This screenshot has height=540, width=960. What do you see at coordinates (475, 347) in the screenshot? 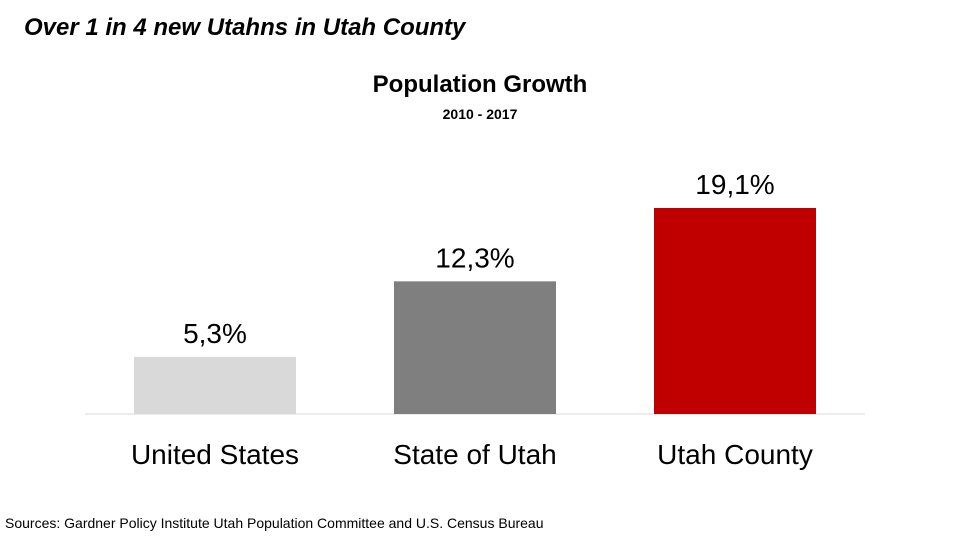
I see `bar-state-of-utah` at bounding box center [475, 347].